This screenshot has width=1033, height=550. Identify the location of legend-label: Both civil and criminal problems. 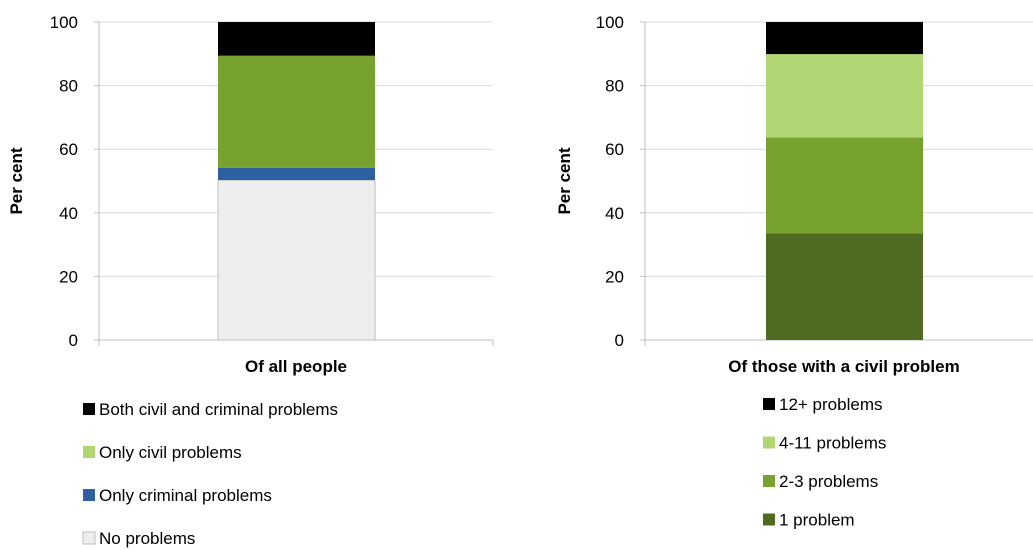
(218, 409).